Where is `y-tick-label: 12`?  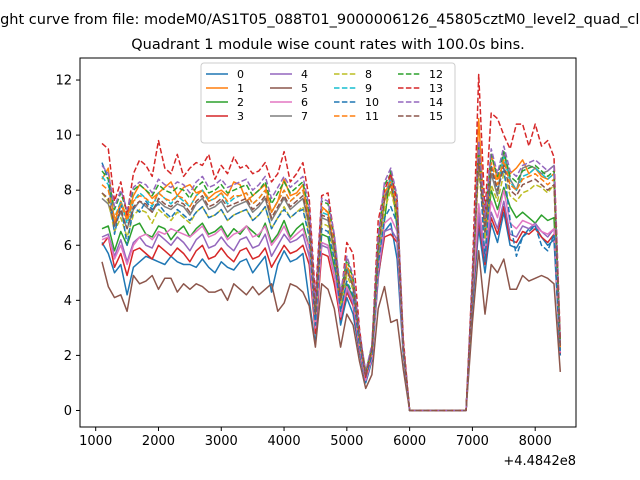
y-tick-label: 12 is located at coordinates (63, 81).